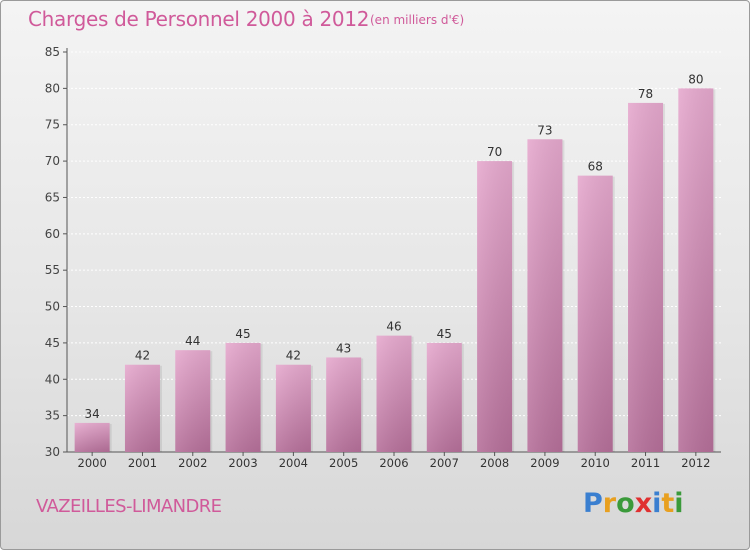  I want to click on y-tick-label: 65, so click(52, 197).